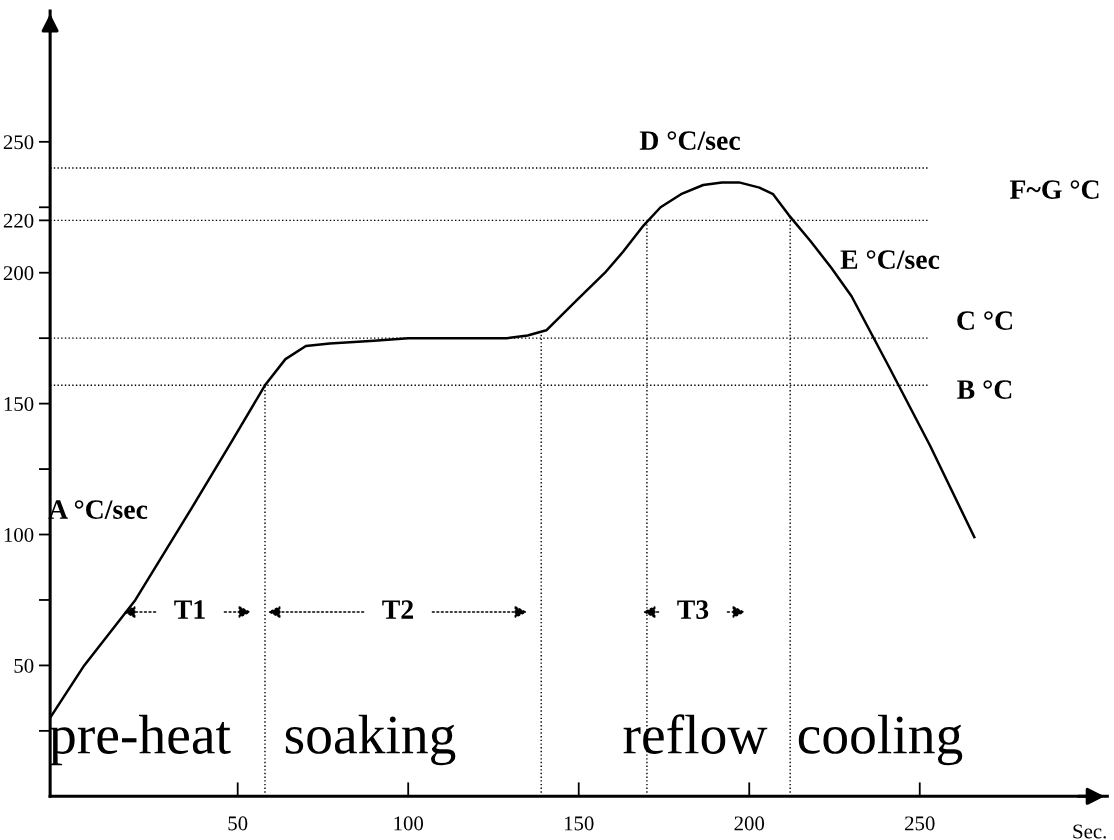  Describe the element at coordinates (1054, 189) in the screenshot. I see `annotation: F~G °C` at that location.